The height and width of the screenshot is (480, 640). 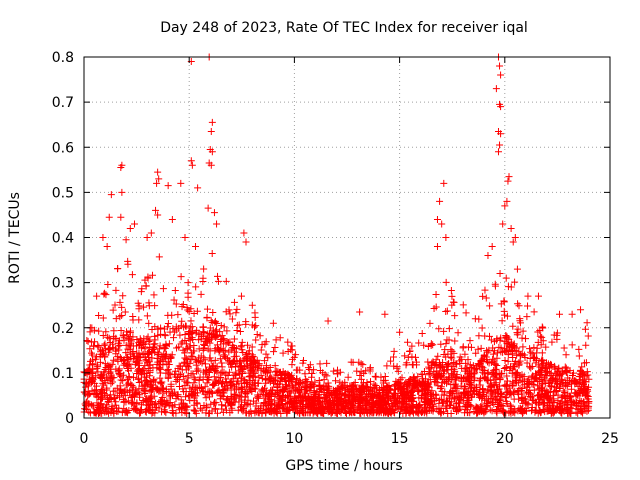 I want to click on x-tick-label: 5, so click(x=189, y=439).